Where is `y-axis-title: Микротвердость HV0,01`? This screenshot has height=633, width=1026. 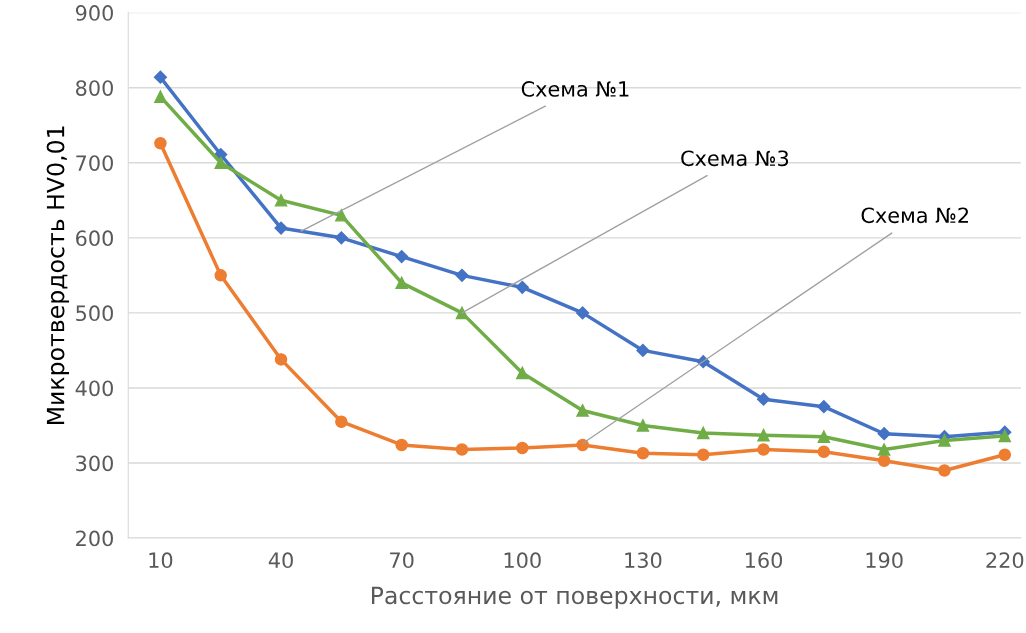 y-axis-title: Микротвердость HV0,01 is located at coordinates (58, 275).